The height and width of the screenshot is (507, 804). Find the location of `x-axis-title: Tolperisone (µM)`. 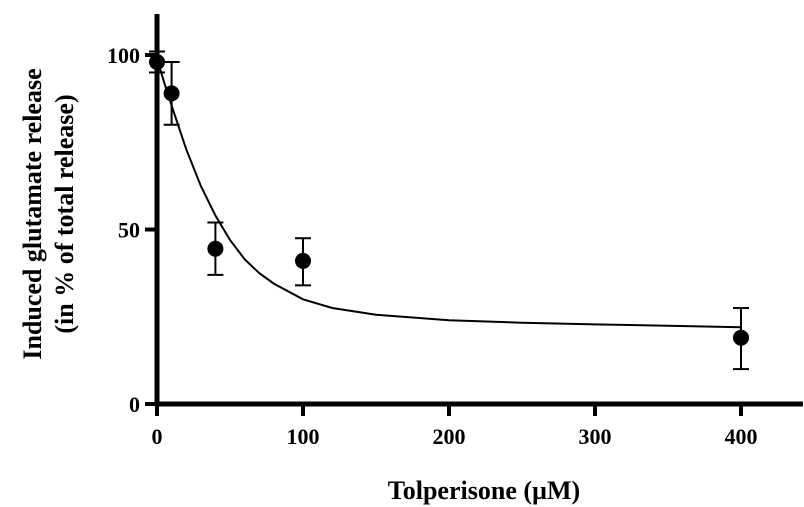

x-axis-title: Tolperisone (µM) is located at coordinates (484, 490).